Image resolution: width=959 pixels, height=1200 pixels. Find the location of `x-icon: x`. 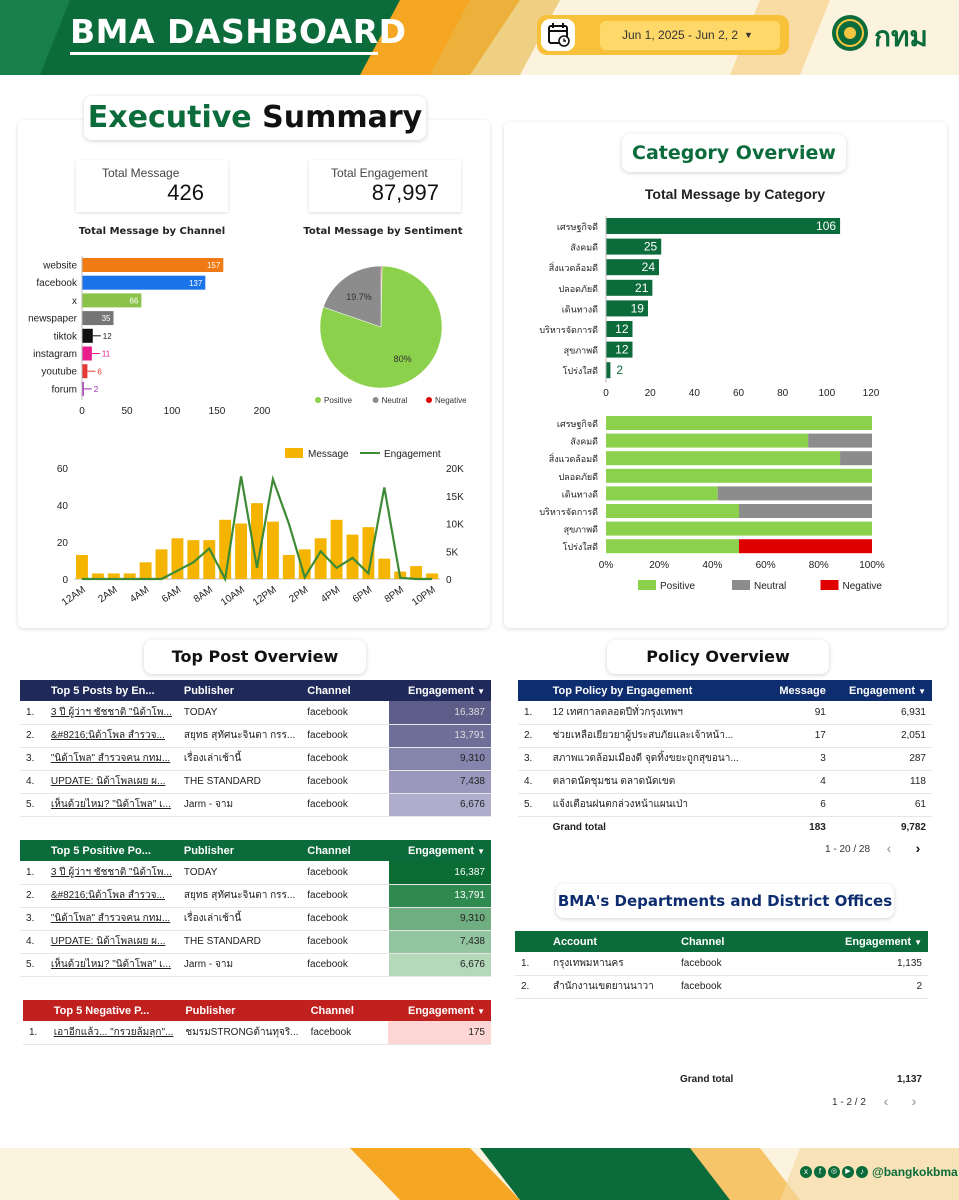

x-icon: x is located at coordinates (806, 1172).